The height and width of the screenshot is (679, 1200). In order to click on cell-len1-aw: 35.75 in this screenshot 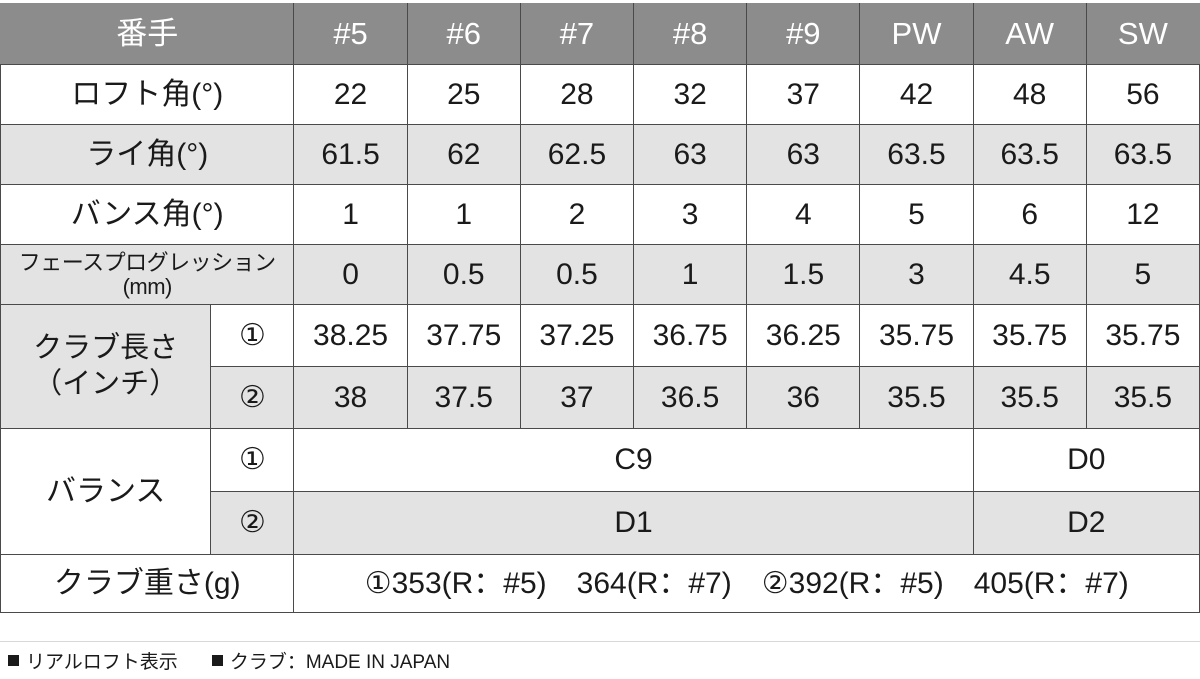, I will do `click(1029, 335)`.